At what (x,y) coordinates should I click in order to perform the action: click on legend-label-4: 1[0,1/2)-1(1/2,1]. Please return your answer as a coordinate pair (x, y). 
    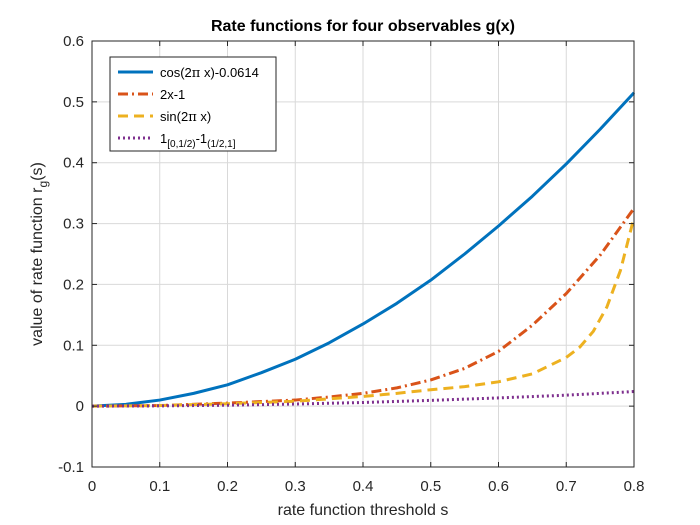
    Looking at the image, I should click on (198, 140).